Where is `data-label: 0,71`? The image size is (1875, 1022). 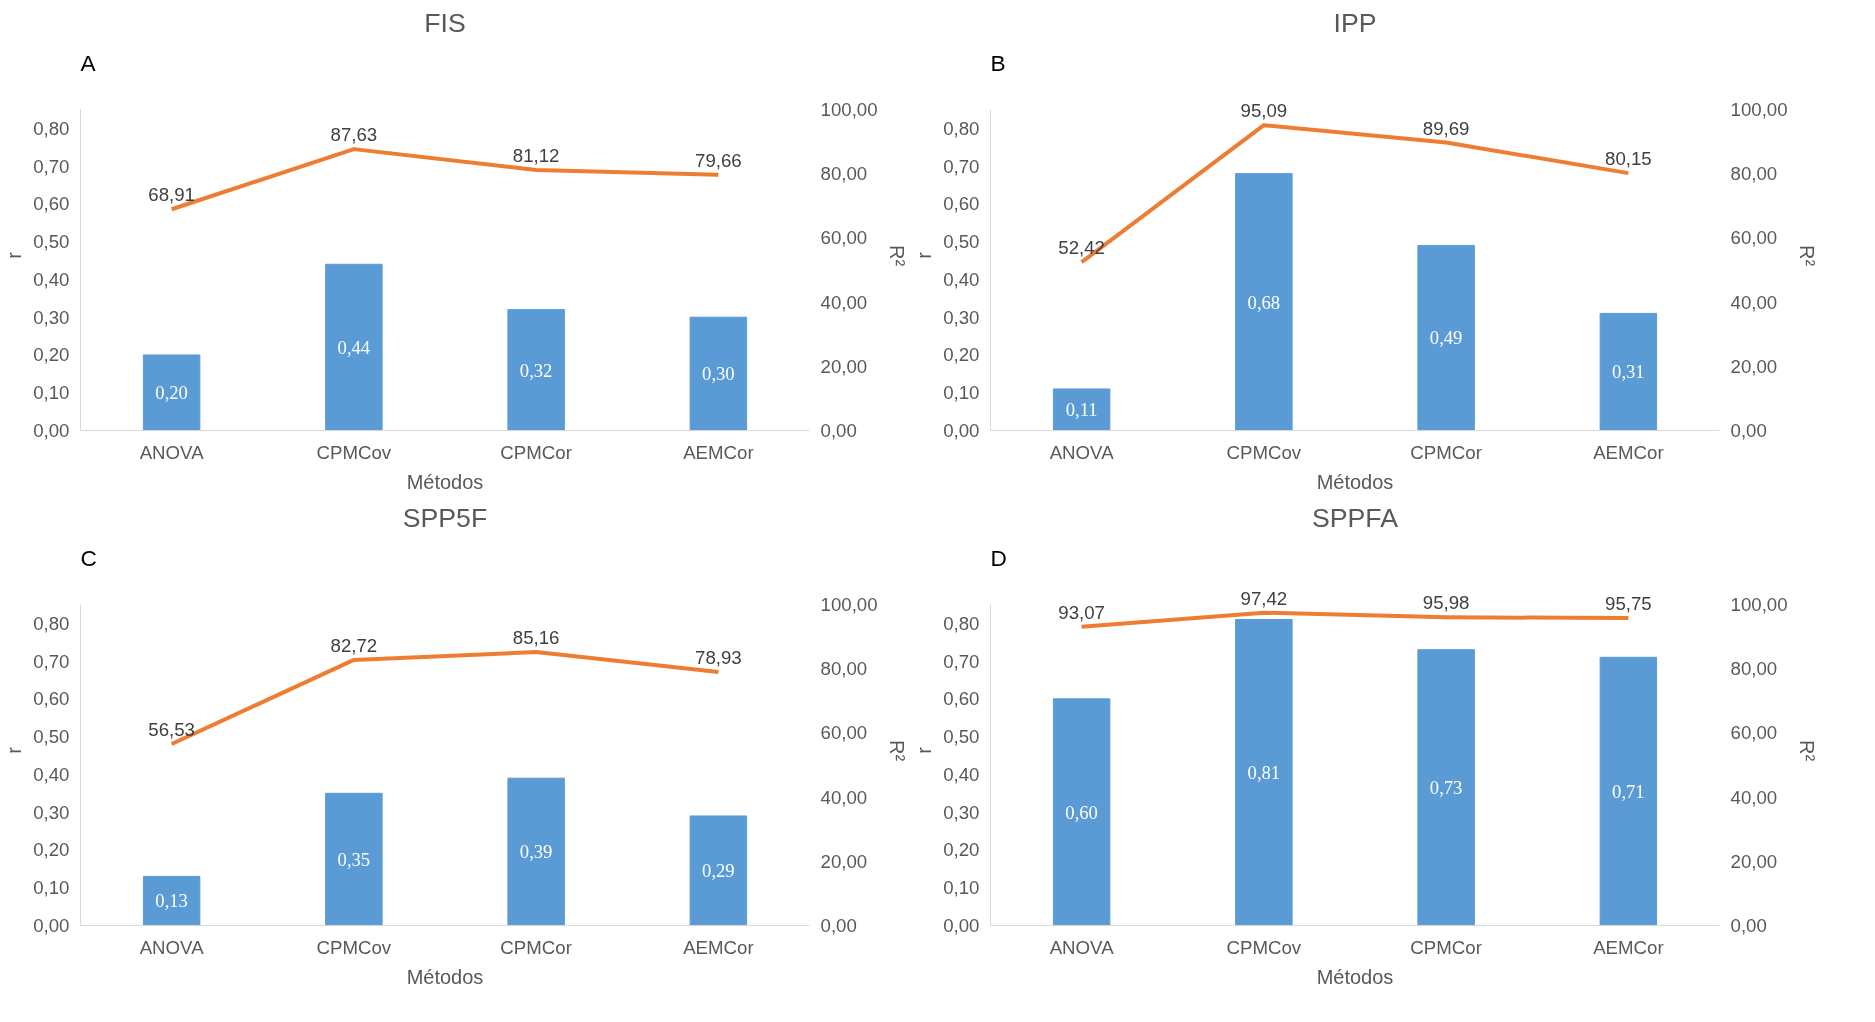 data-label: 0,71 is located at coordinates (1628, 791).